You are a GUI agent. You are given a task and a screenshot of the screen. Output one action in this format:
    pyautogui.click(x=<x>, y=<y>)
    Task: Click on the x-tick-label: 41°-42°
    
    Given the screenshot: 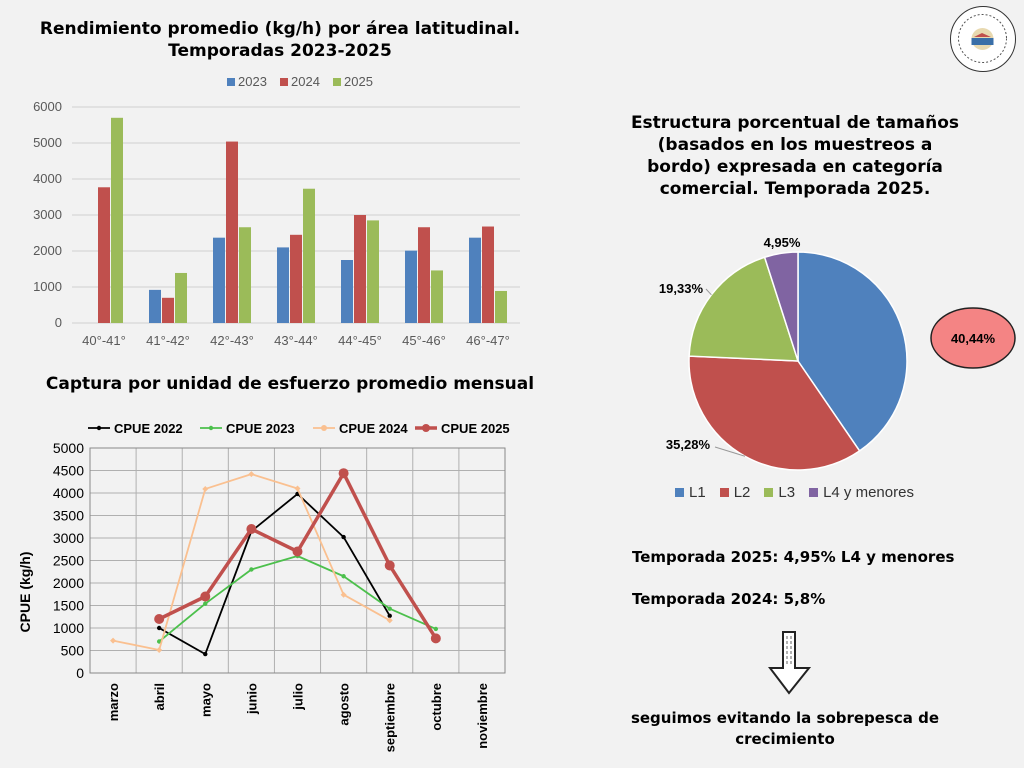 What is the action you would take?
    pyautogui.click(x=168, y=340)
    